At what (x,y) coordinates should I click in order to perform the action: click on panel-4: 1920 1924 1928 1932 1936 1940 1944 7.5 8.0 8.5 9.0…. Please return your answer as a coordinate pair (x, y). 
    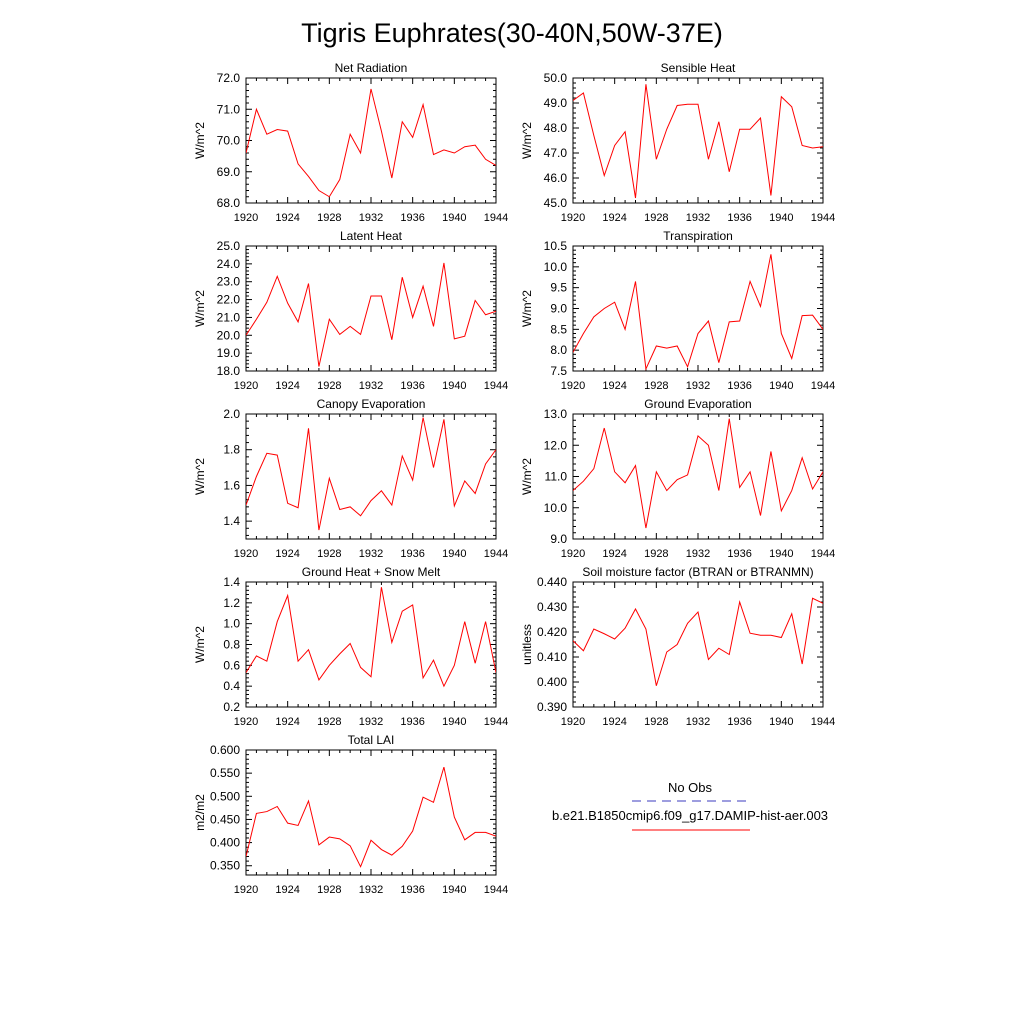
    Looking at the image, I should click on (677, 310).